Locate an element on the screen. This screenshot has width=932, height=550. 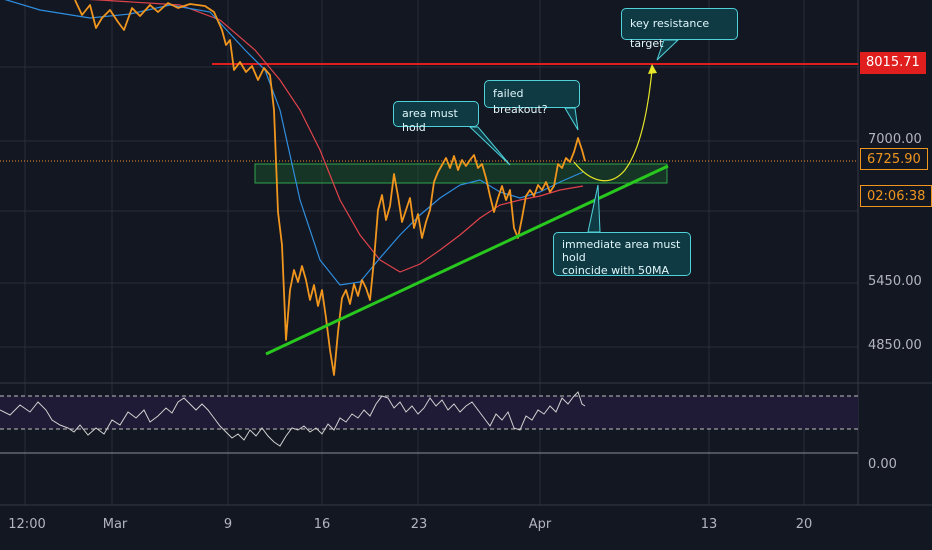
projection-curve is located at coordinates (613, 125).